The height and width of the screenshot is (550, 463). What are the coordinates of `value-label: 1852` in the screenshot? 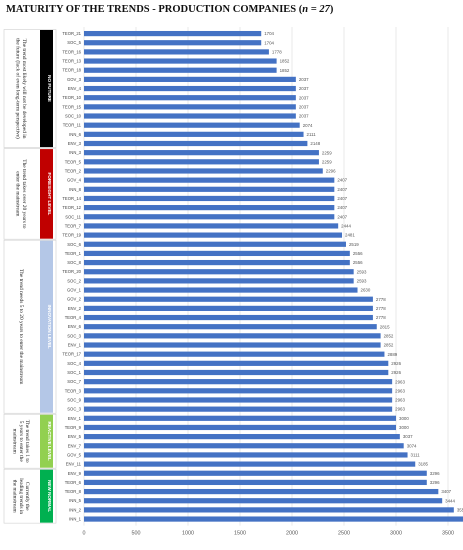 It's located at (285, 61).